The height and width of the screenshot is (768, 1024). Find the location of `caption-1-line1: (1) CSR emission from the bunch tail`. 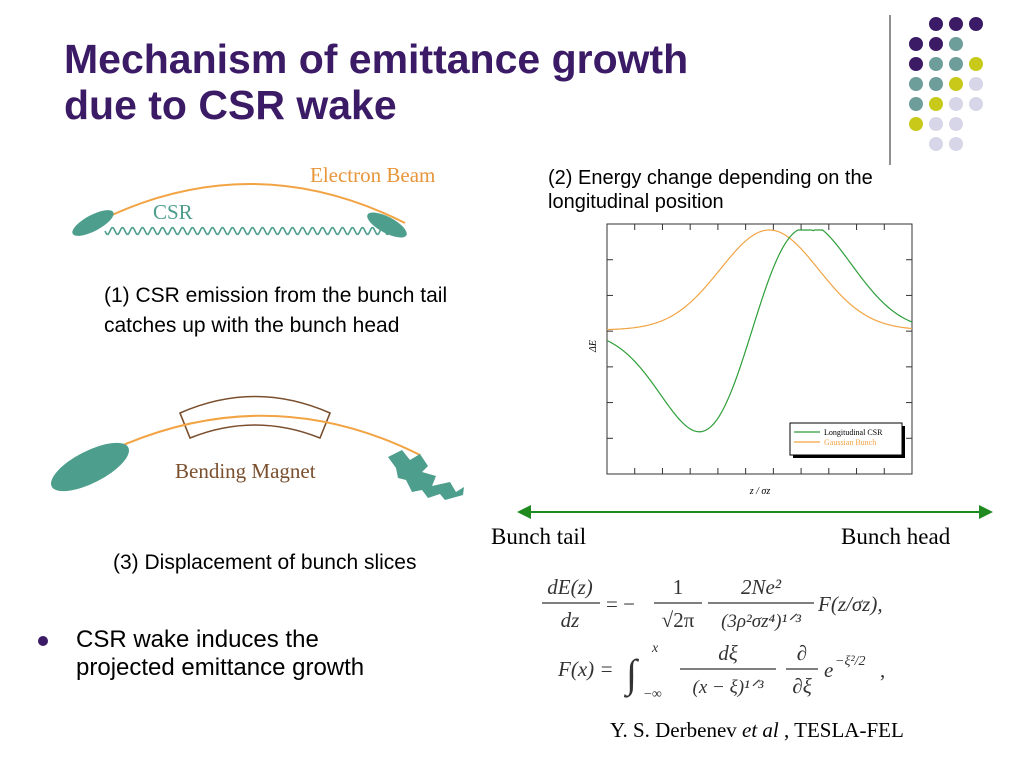

caption-1-line1: (1) CSR emission from the bunch tail is located at coordinates (276, 295).